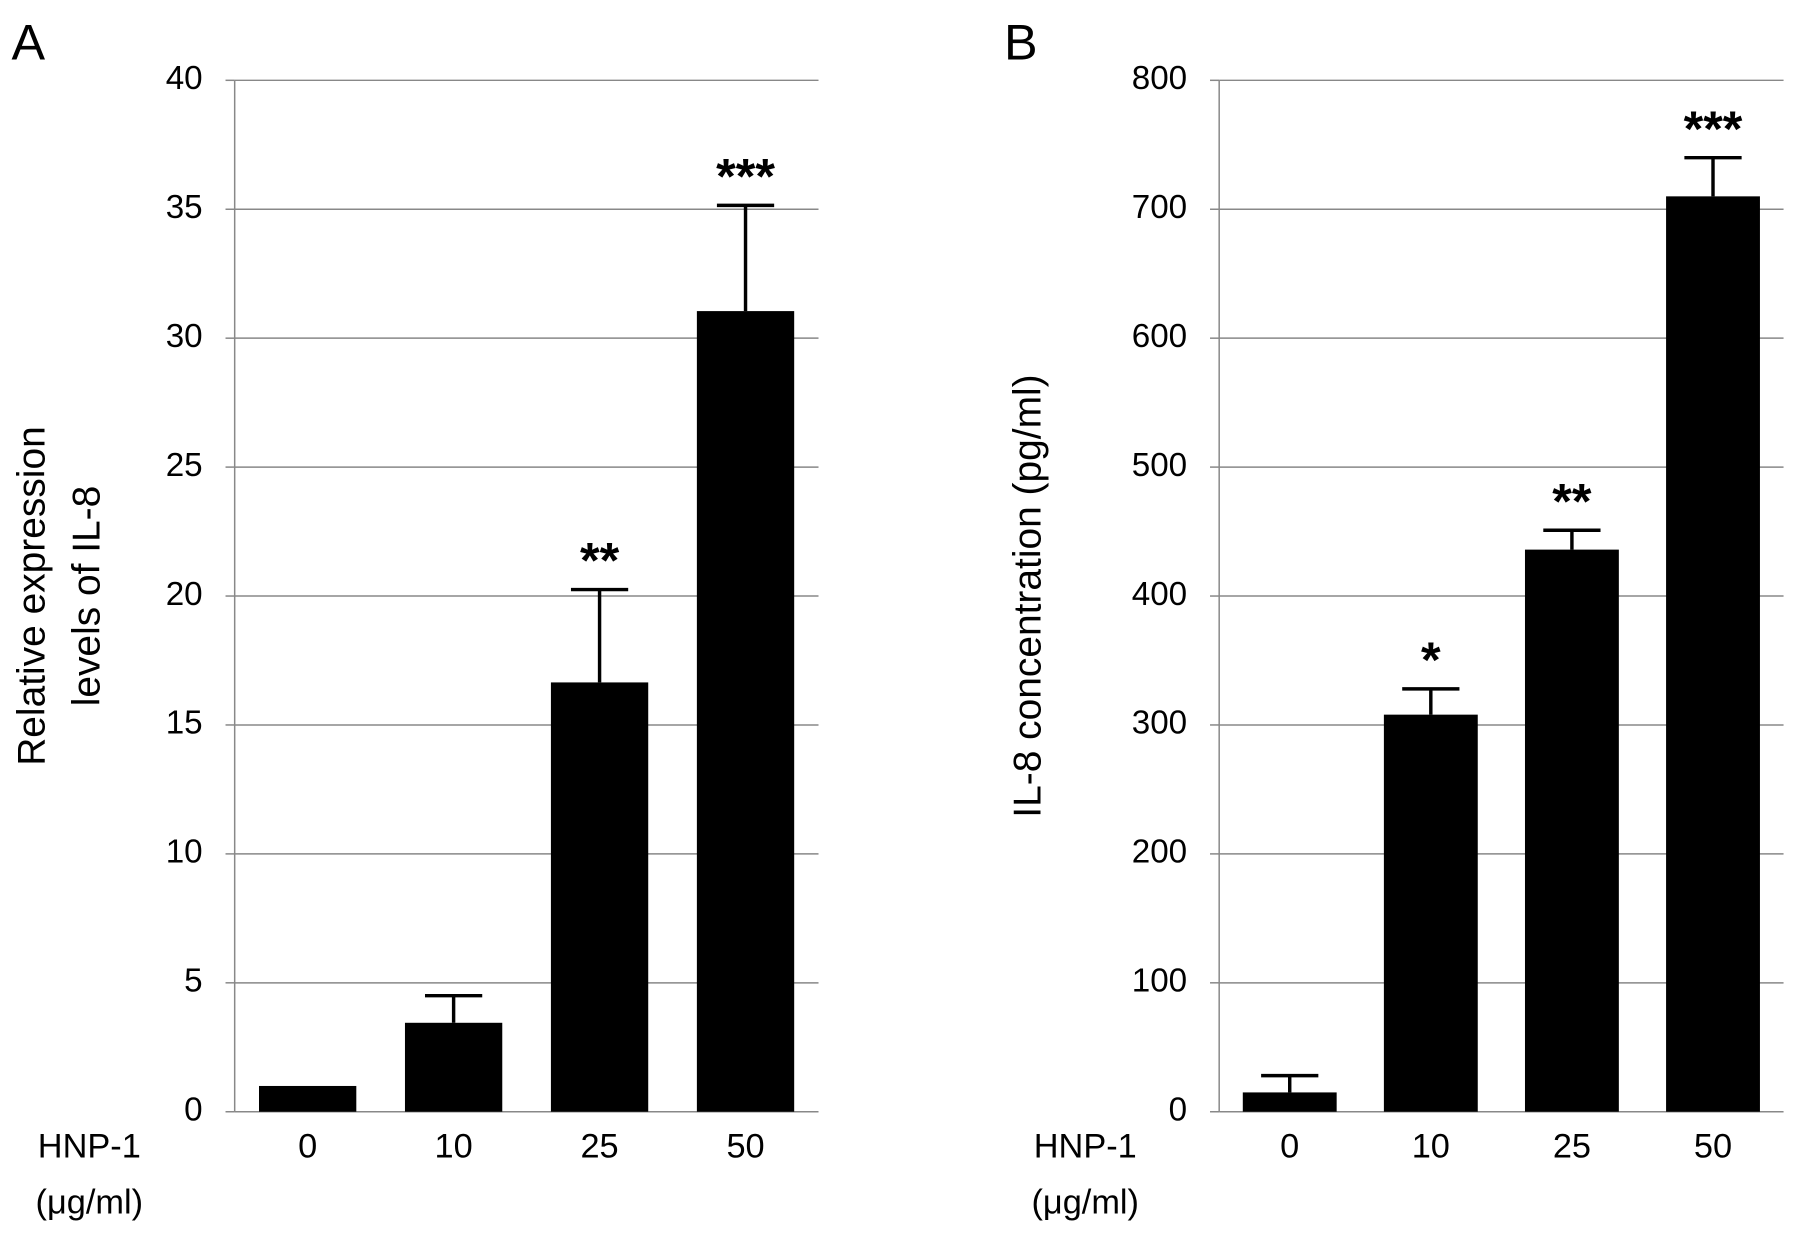 Image resolution: width=1795 pixels, height=1239 pixels. I want to click on y-tick-label: 40, so click(184, 78).